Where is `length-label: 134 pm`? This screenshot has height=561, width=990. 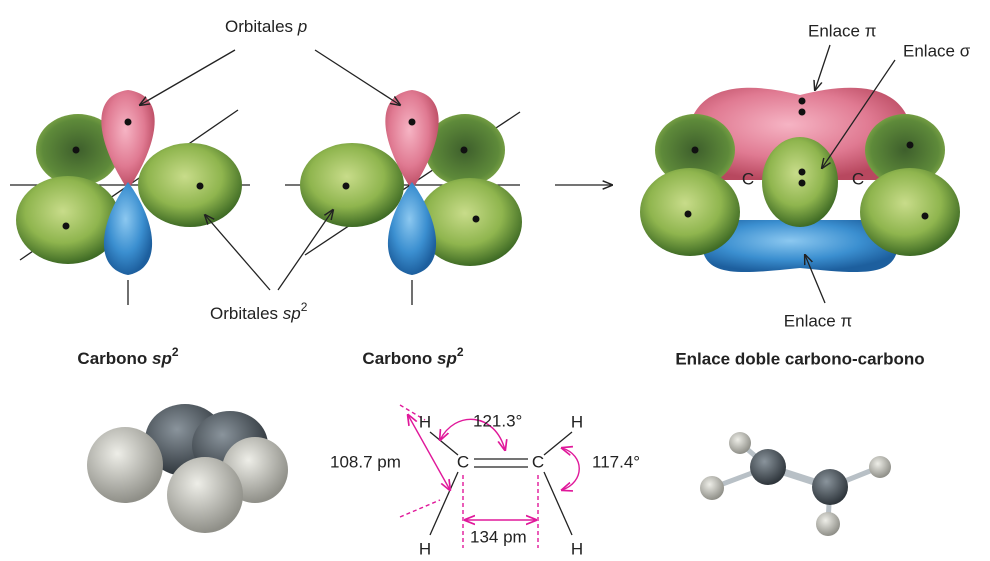
length-label: 134 pm is located at coordinates (498, 536).